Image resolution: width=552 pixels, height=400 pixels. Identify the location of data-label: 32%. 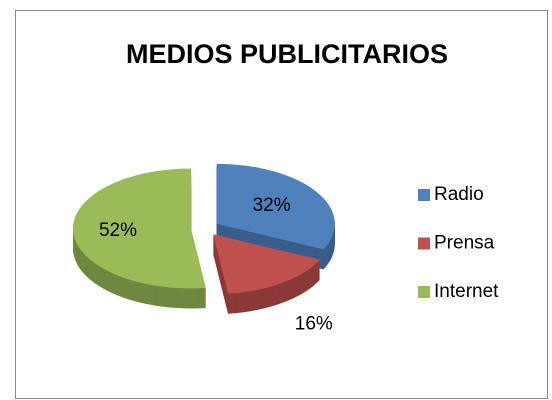
(272, 205).